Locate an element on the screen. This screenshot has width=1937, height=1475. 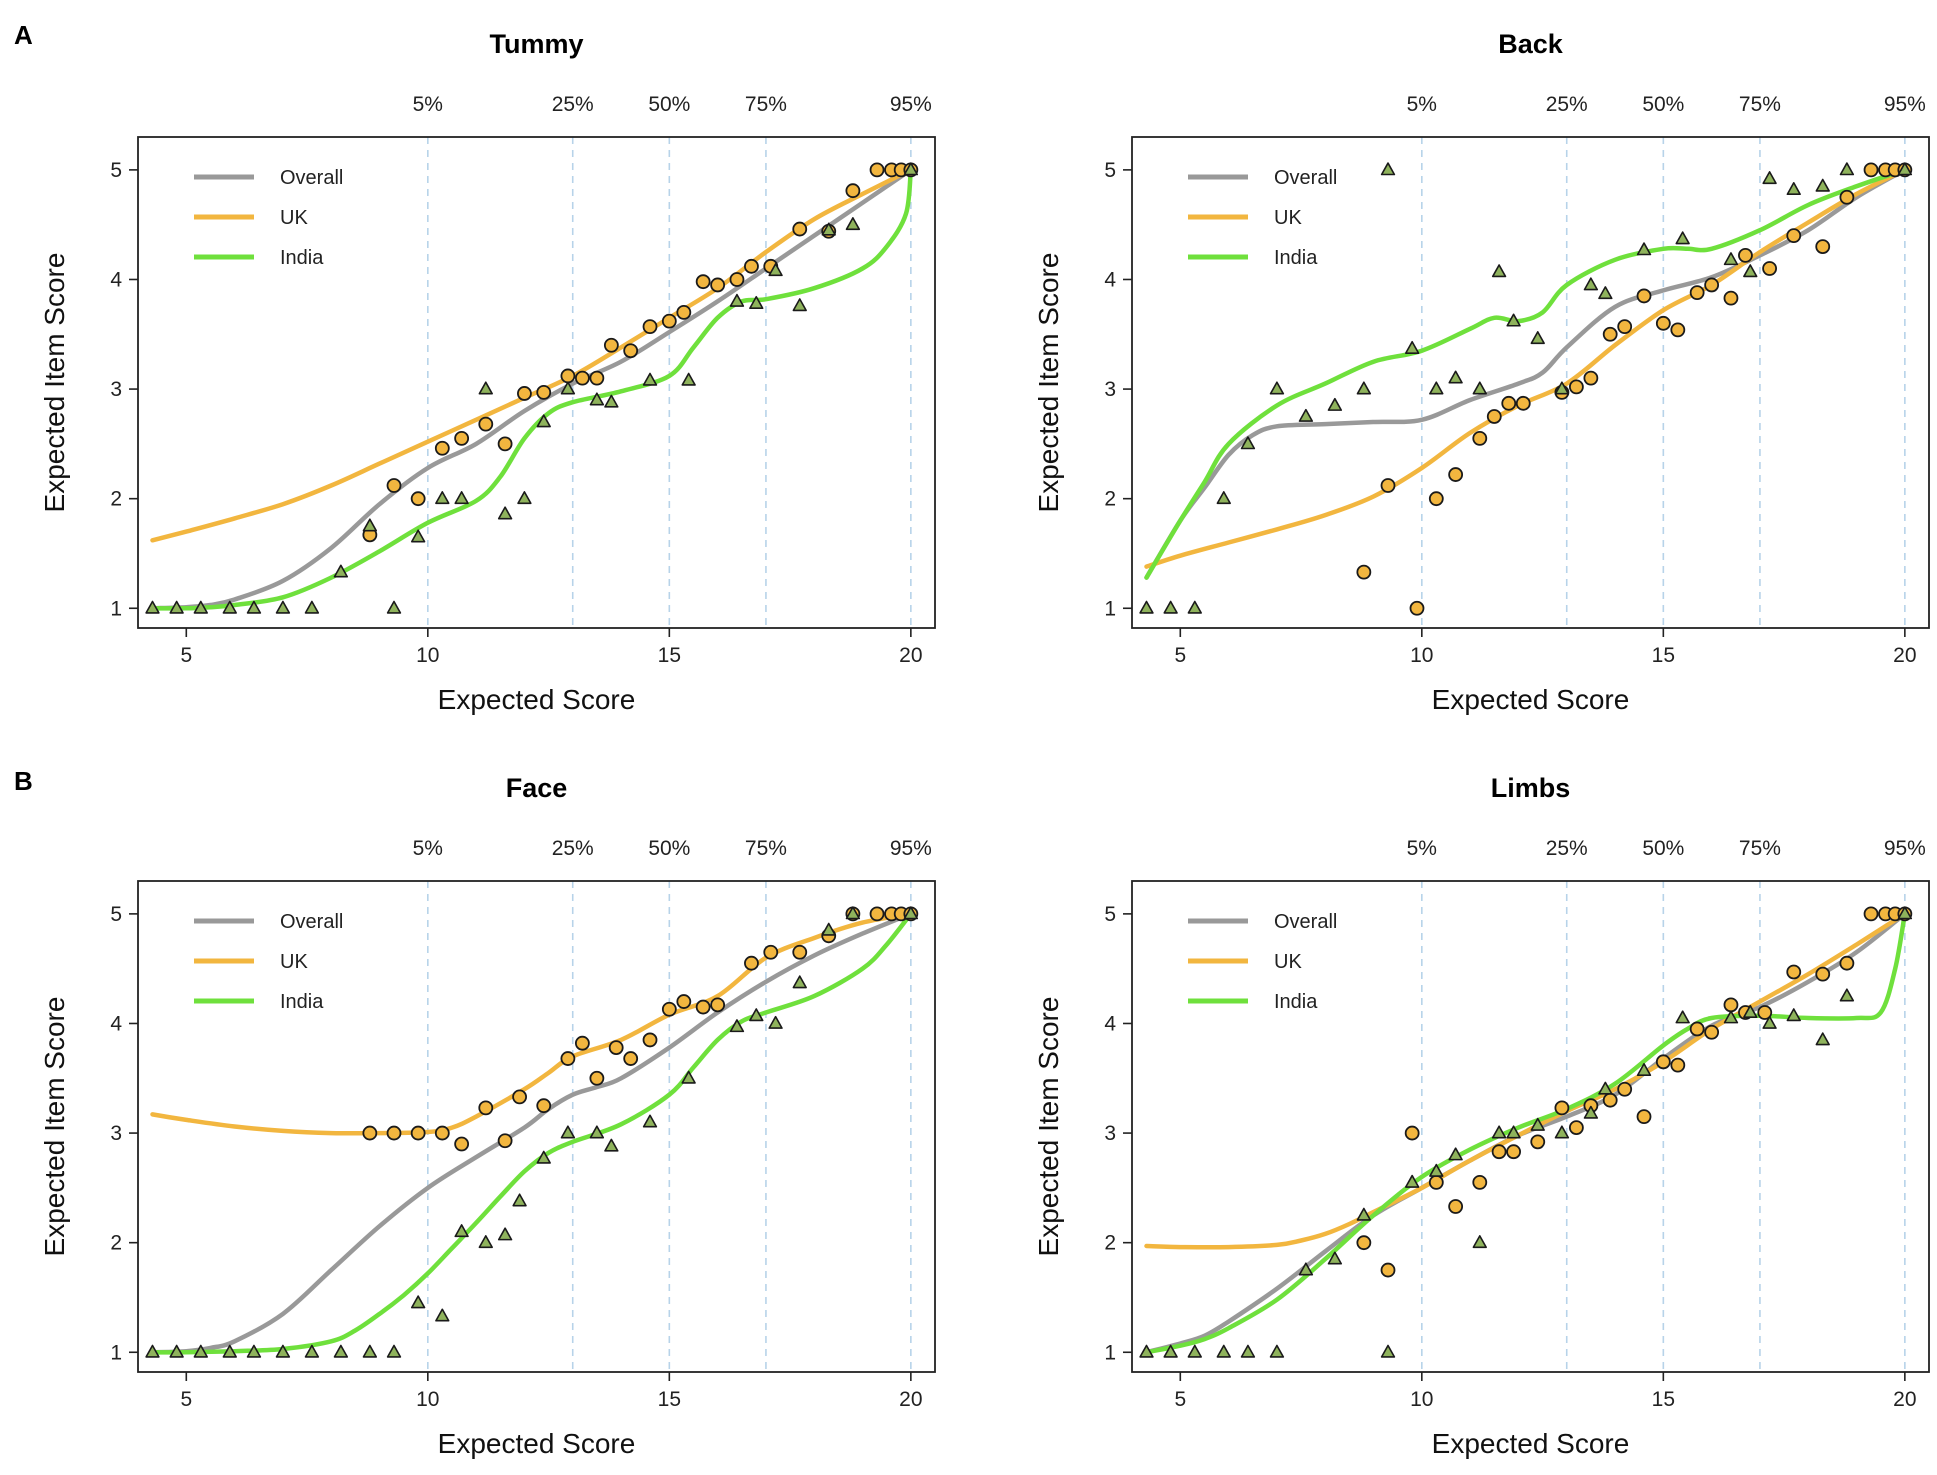
y-axis-label: Expected Item Score is located at coordinates (1048, 1127).